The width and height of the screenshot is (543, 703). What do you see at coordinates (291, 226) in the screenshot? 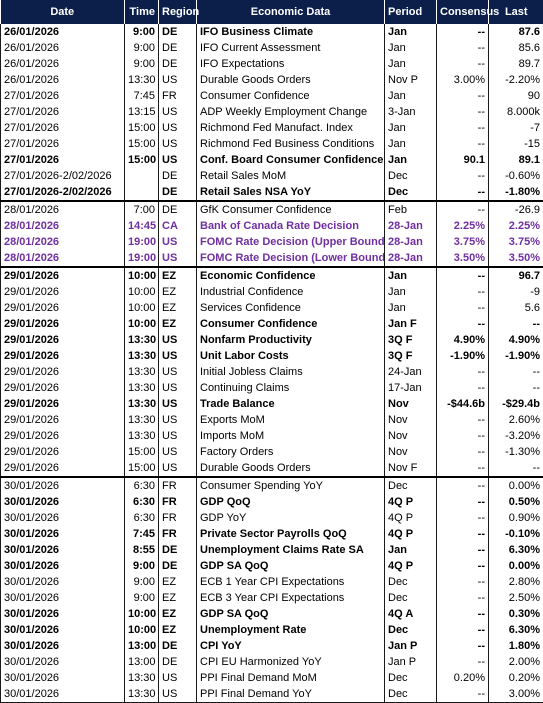
I see `cell-economic-data: Bank of Canada Rate Decision` at bounding box center [291, 226].